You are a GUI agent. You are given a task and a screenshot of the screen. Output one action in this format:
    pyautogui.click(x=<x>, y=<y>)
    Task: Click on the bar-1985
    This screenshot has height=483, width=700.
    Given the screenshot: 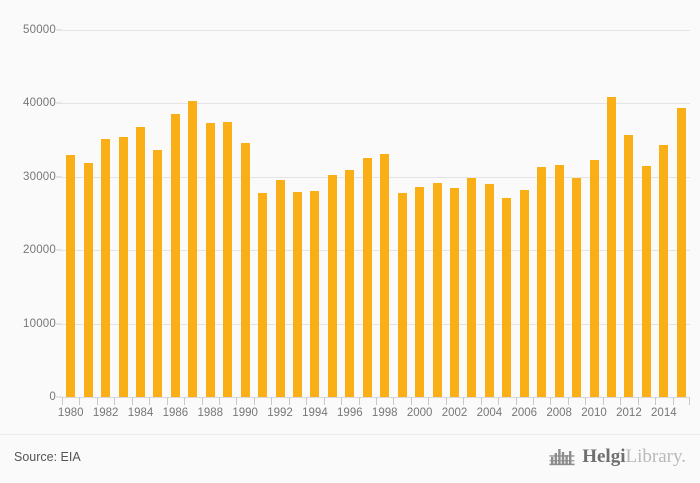 What is the action you would take?
    pyautogui.click(x=158, y=273)
    